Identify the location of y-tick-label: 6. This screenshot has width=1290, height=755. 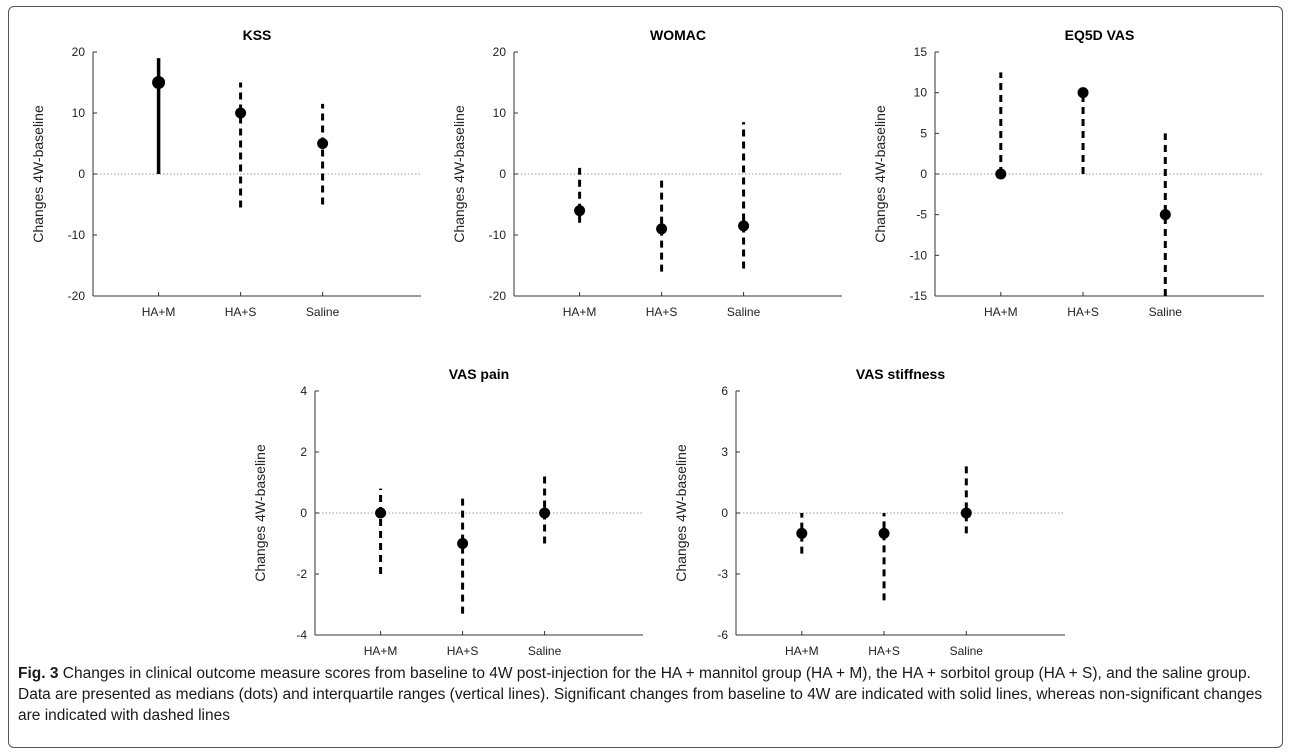
(724, 391).